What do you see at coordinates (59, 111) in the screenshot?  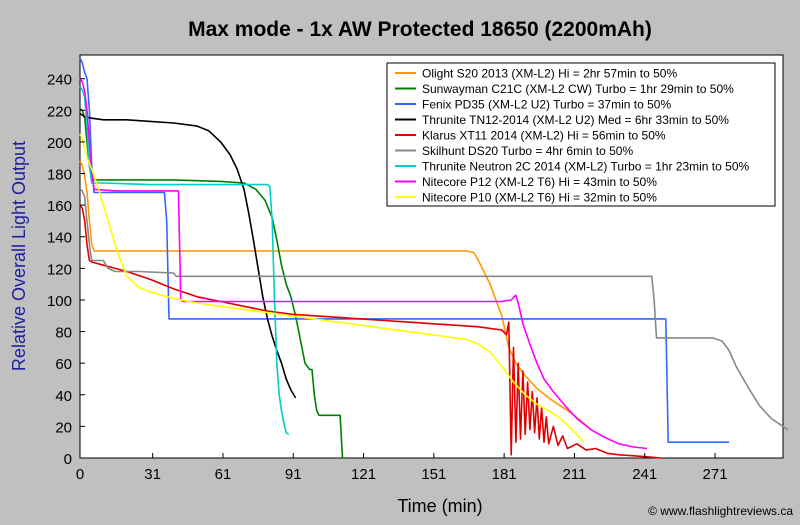 I see `y-tick-label: 220` at bounding box center [59, 111].